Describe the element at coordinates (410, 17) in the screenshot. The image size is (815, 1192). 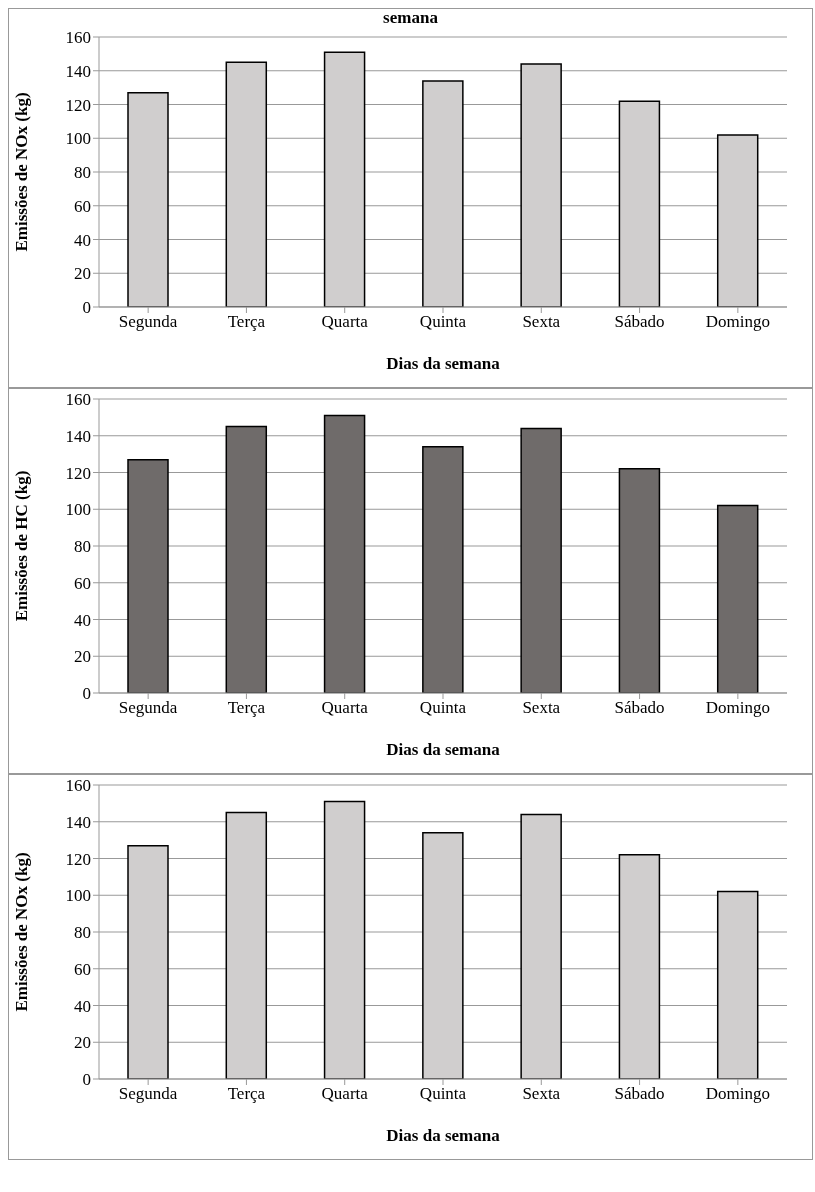
I see `chart-title: semana` at that location.